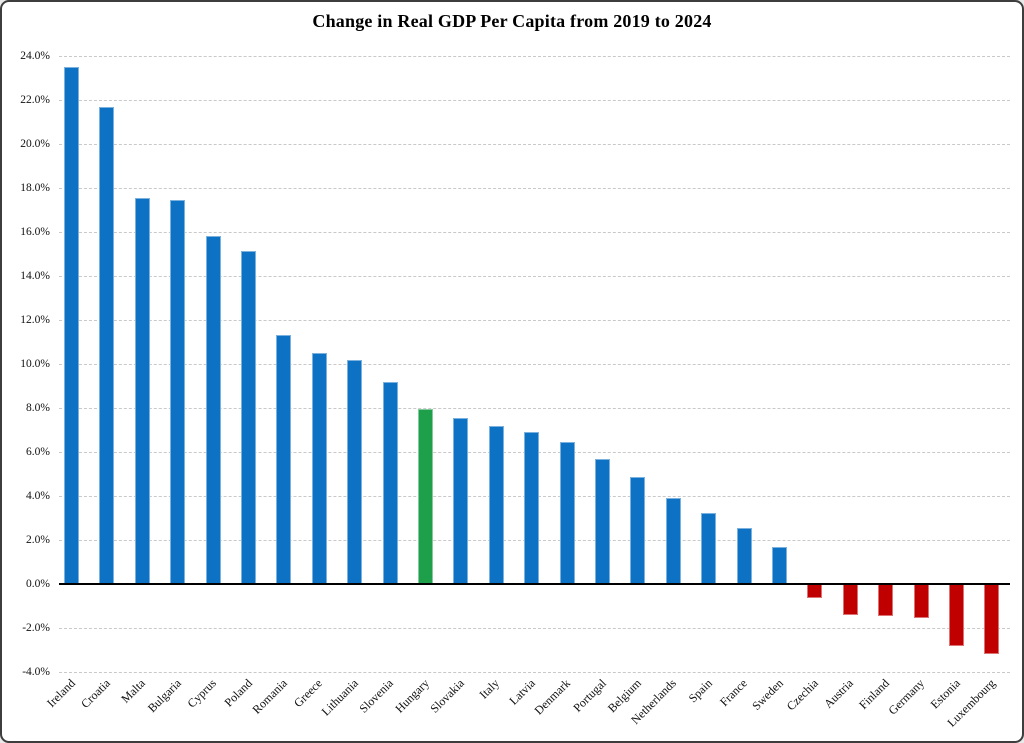  I want to click on bar-slovenia, so click(390, 482).